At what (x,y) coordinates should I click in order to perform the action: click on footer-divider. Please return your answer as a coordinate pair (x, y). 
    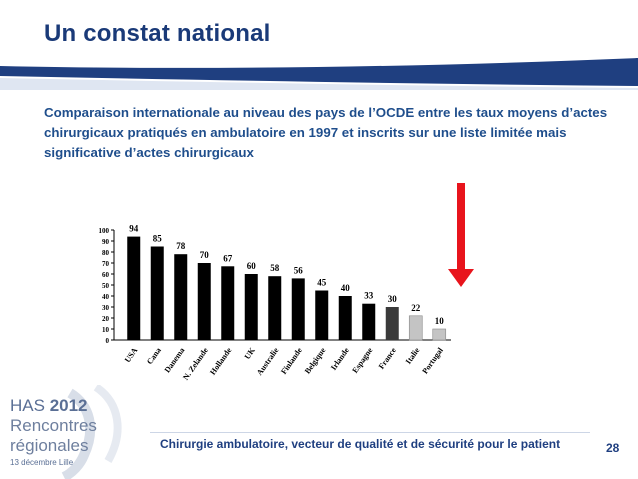
    Looking at the image, I should click on (370, 432).